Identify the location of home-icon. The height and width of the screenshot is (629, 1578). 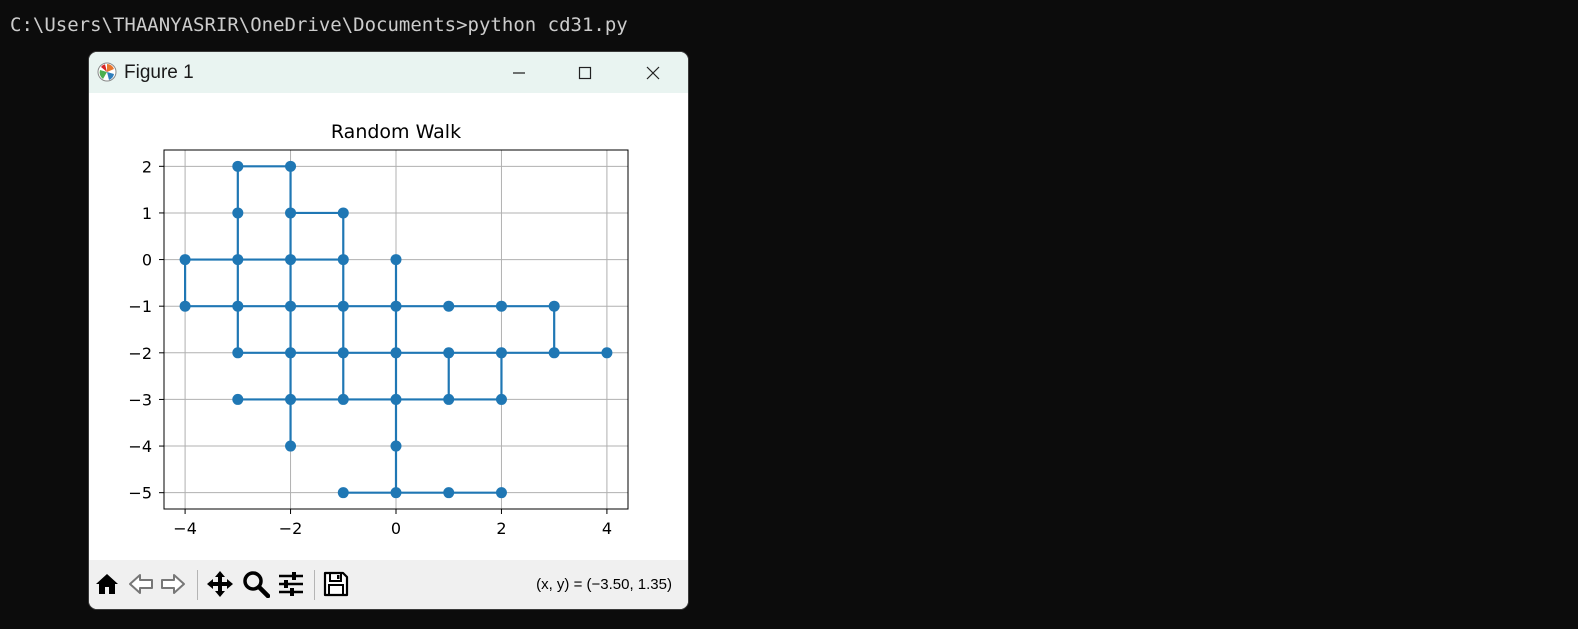
(107, 584).